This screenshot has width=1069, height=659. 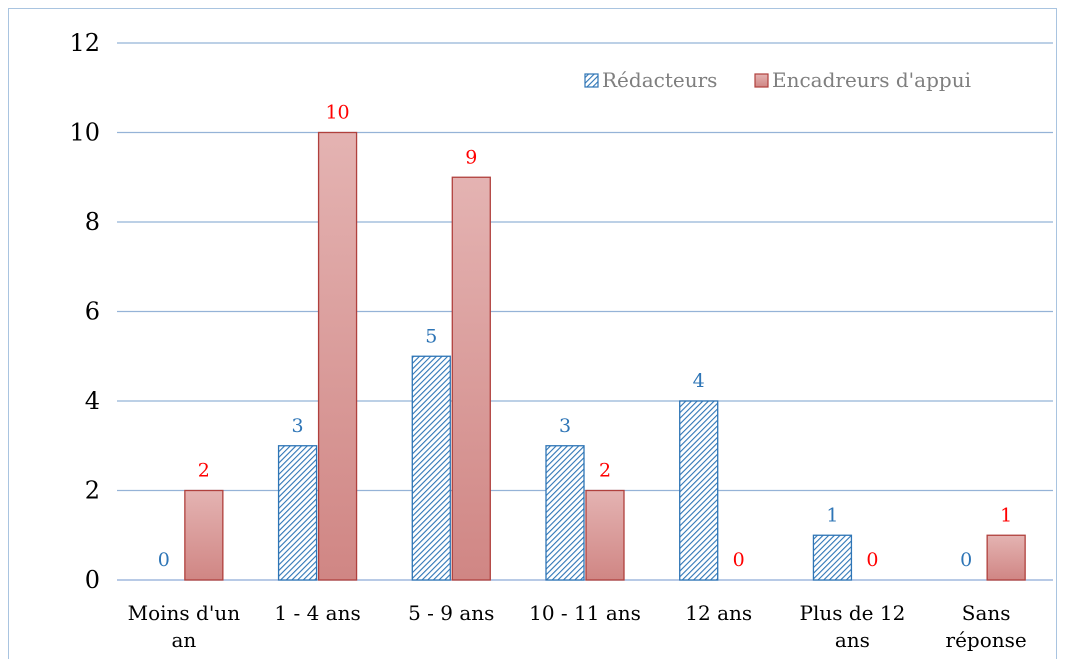 I want to click on category-label: an, so click(x=183, y=640).